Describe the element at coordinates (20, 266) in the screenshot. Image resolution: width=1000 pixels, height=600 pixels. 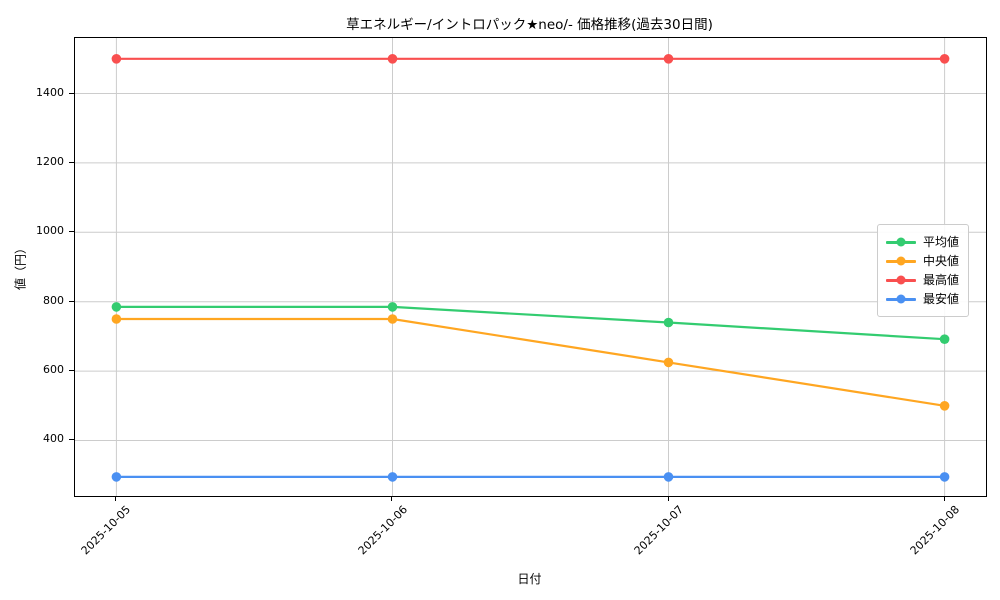
I see `y-axis-label: 値（円）` at that location.